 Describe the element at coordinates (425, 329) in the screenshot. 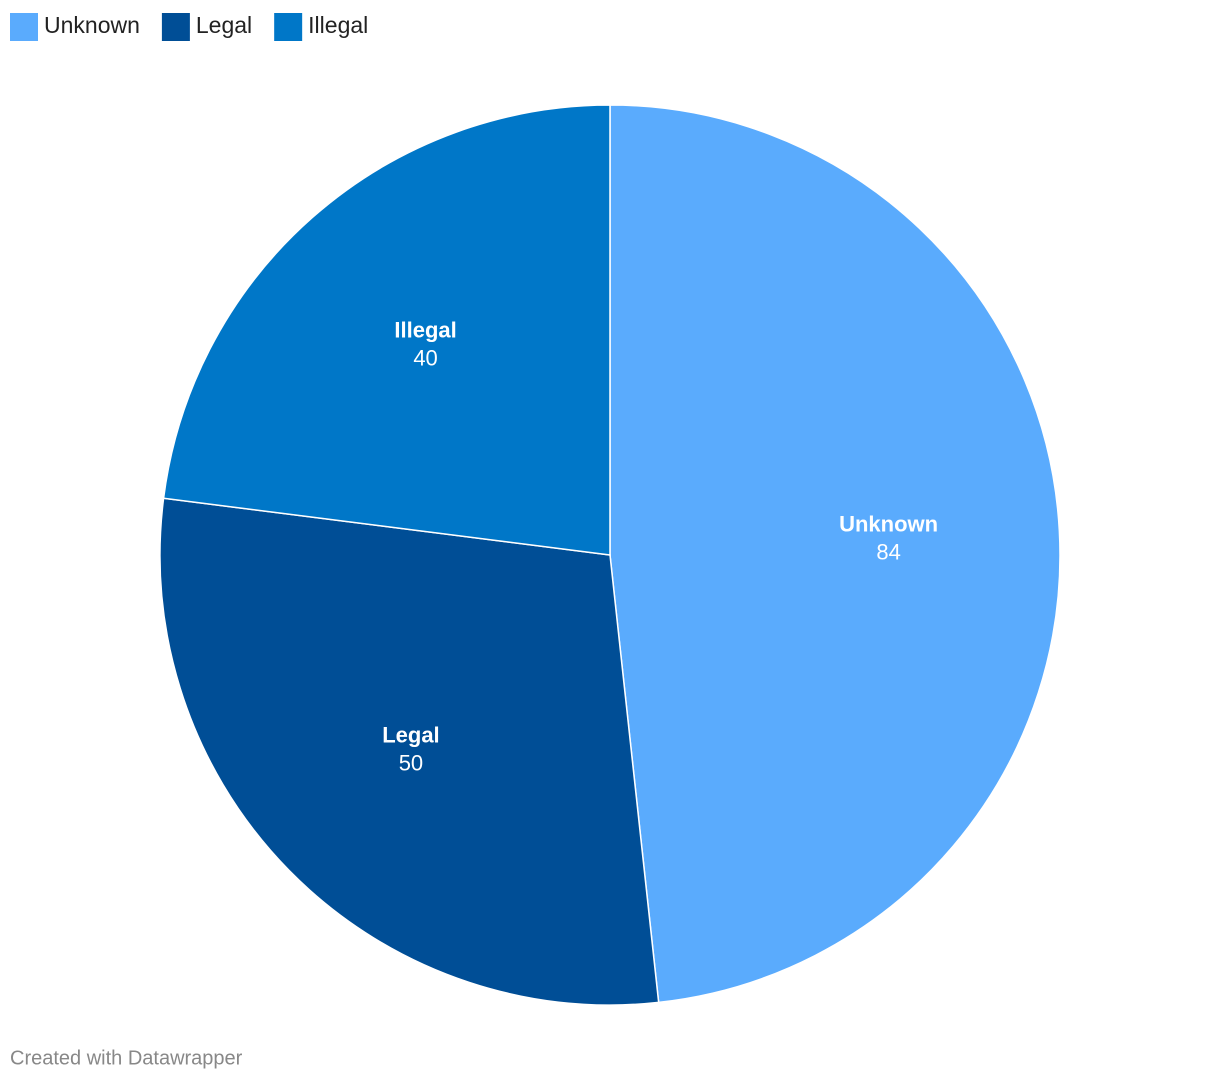

I see `slice-label: Illegal` at that location.